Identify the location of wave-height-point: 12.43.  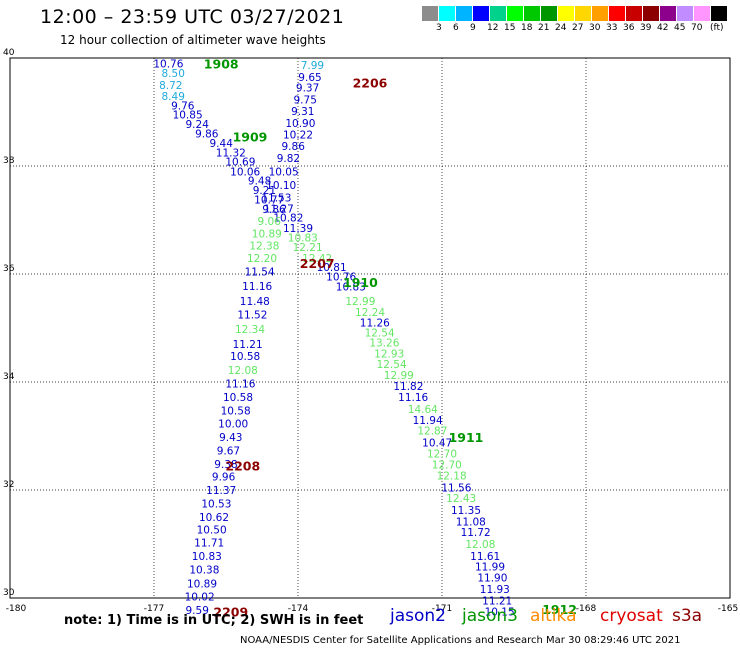
(461, 499).